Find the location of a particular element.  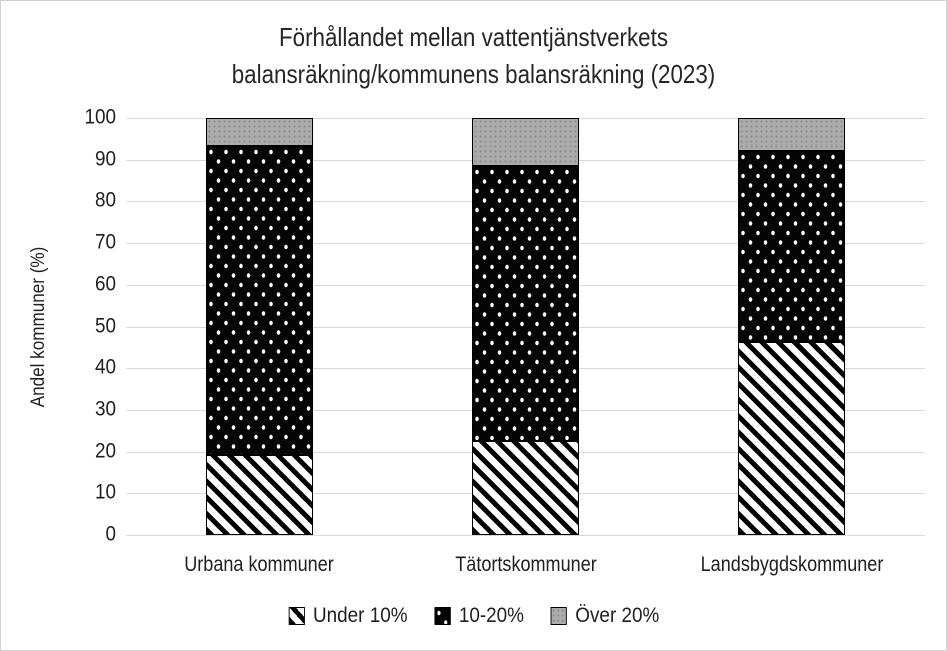

y-tick-label: 60 is located at coordinates (105, 284).